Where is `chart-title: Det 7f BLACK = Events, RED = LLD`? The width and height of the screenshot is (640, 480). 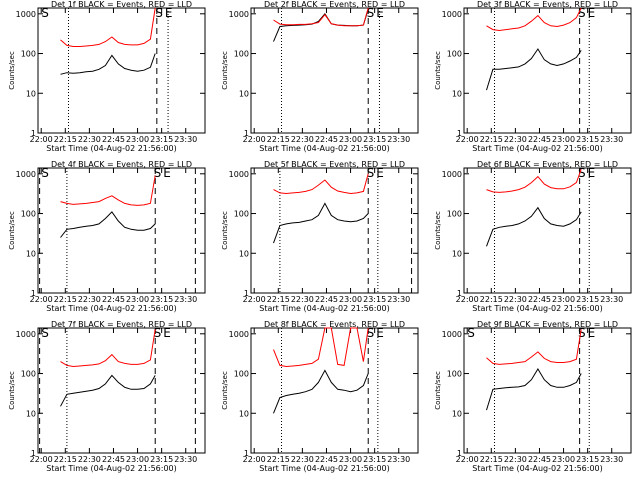
chart-title: Det 7f BLACK = Events, RED = LLD is located at coordinates (121, 324).